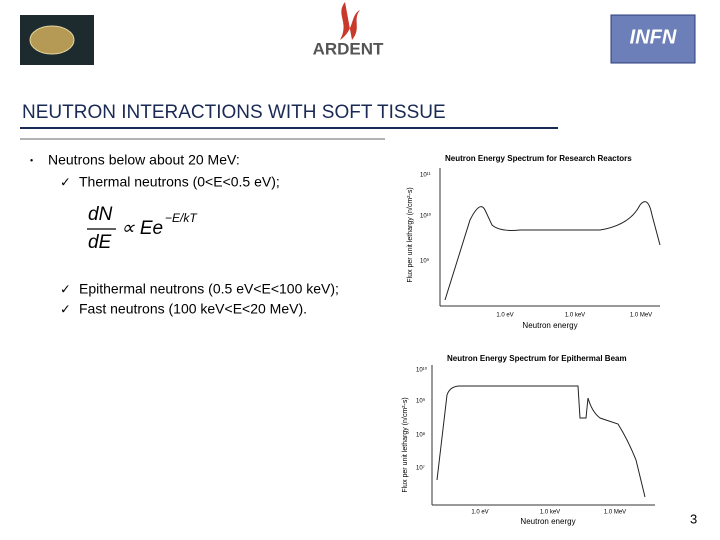 The image size is (720, 540). I want to click on slide-title: NEUTRON INTERACTIONS WITH SOFT TISSUE, so click(234, 112).